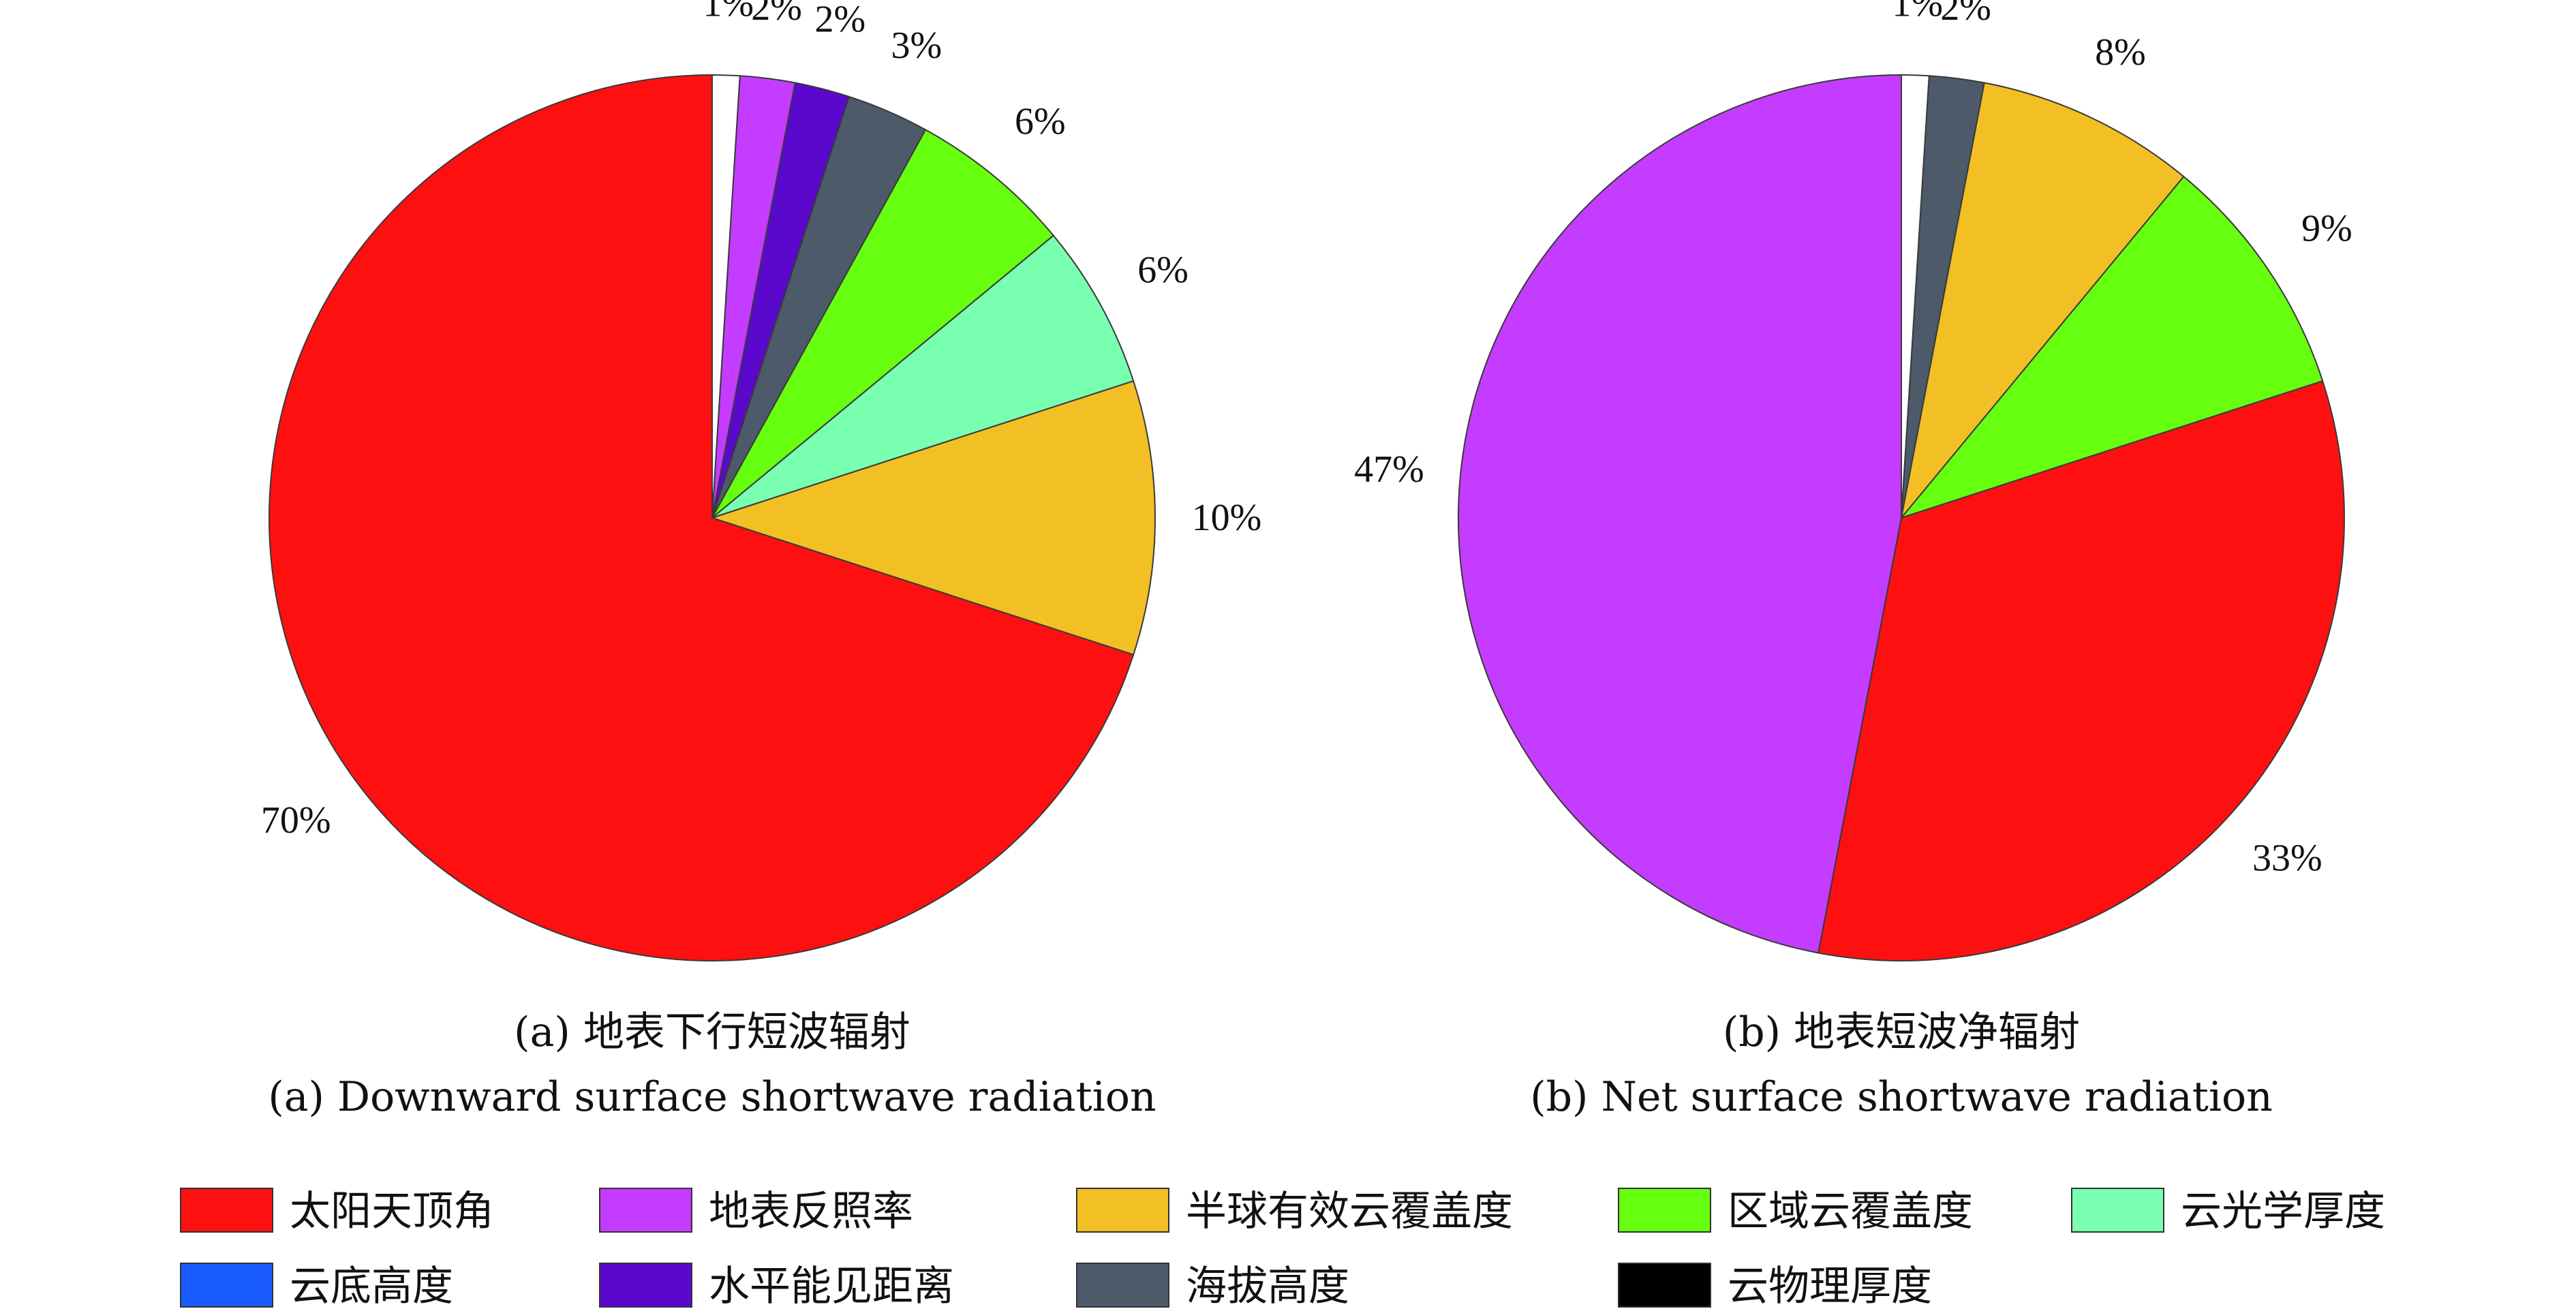  I want to click on pie-b-slice-c3, so click(2112, 347).